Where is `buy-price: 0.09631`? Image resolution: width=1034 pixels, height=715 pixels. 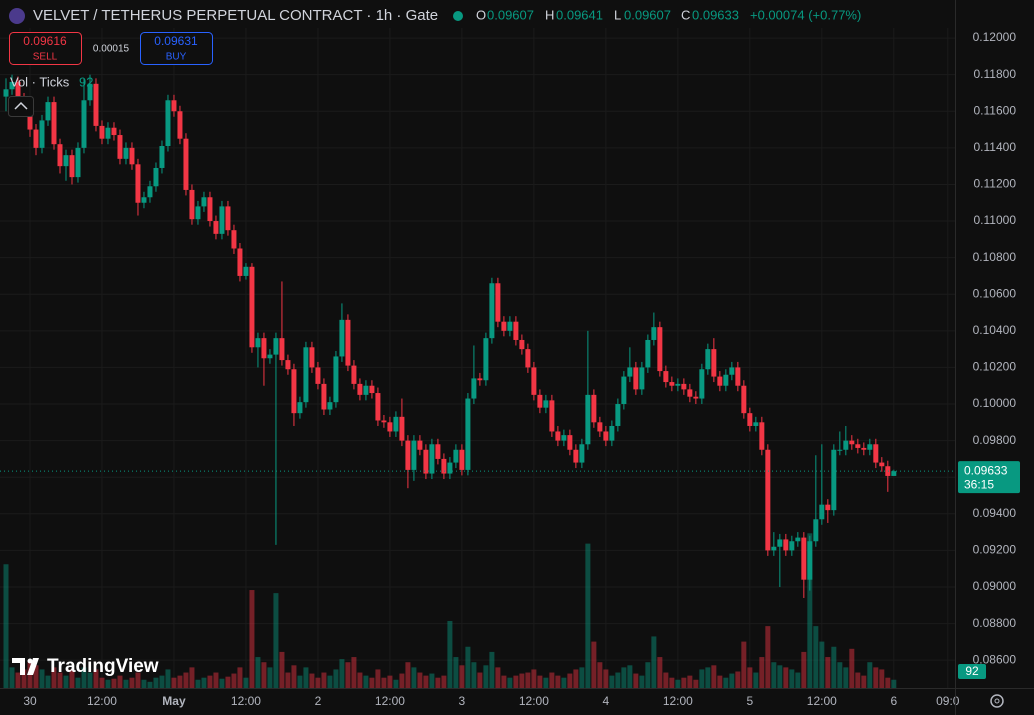
buy-price: 0.09631 is located at coordinates (176, 41).